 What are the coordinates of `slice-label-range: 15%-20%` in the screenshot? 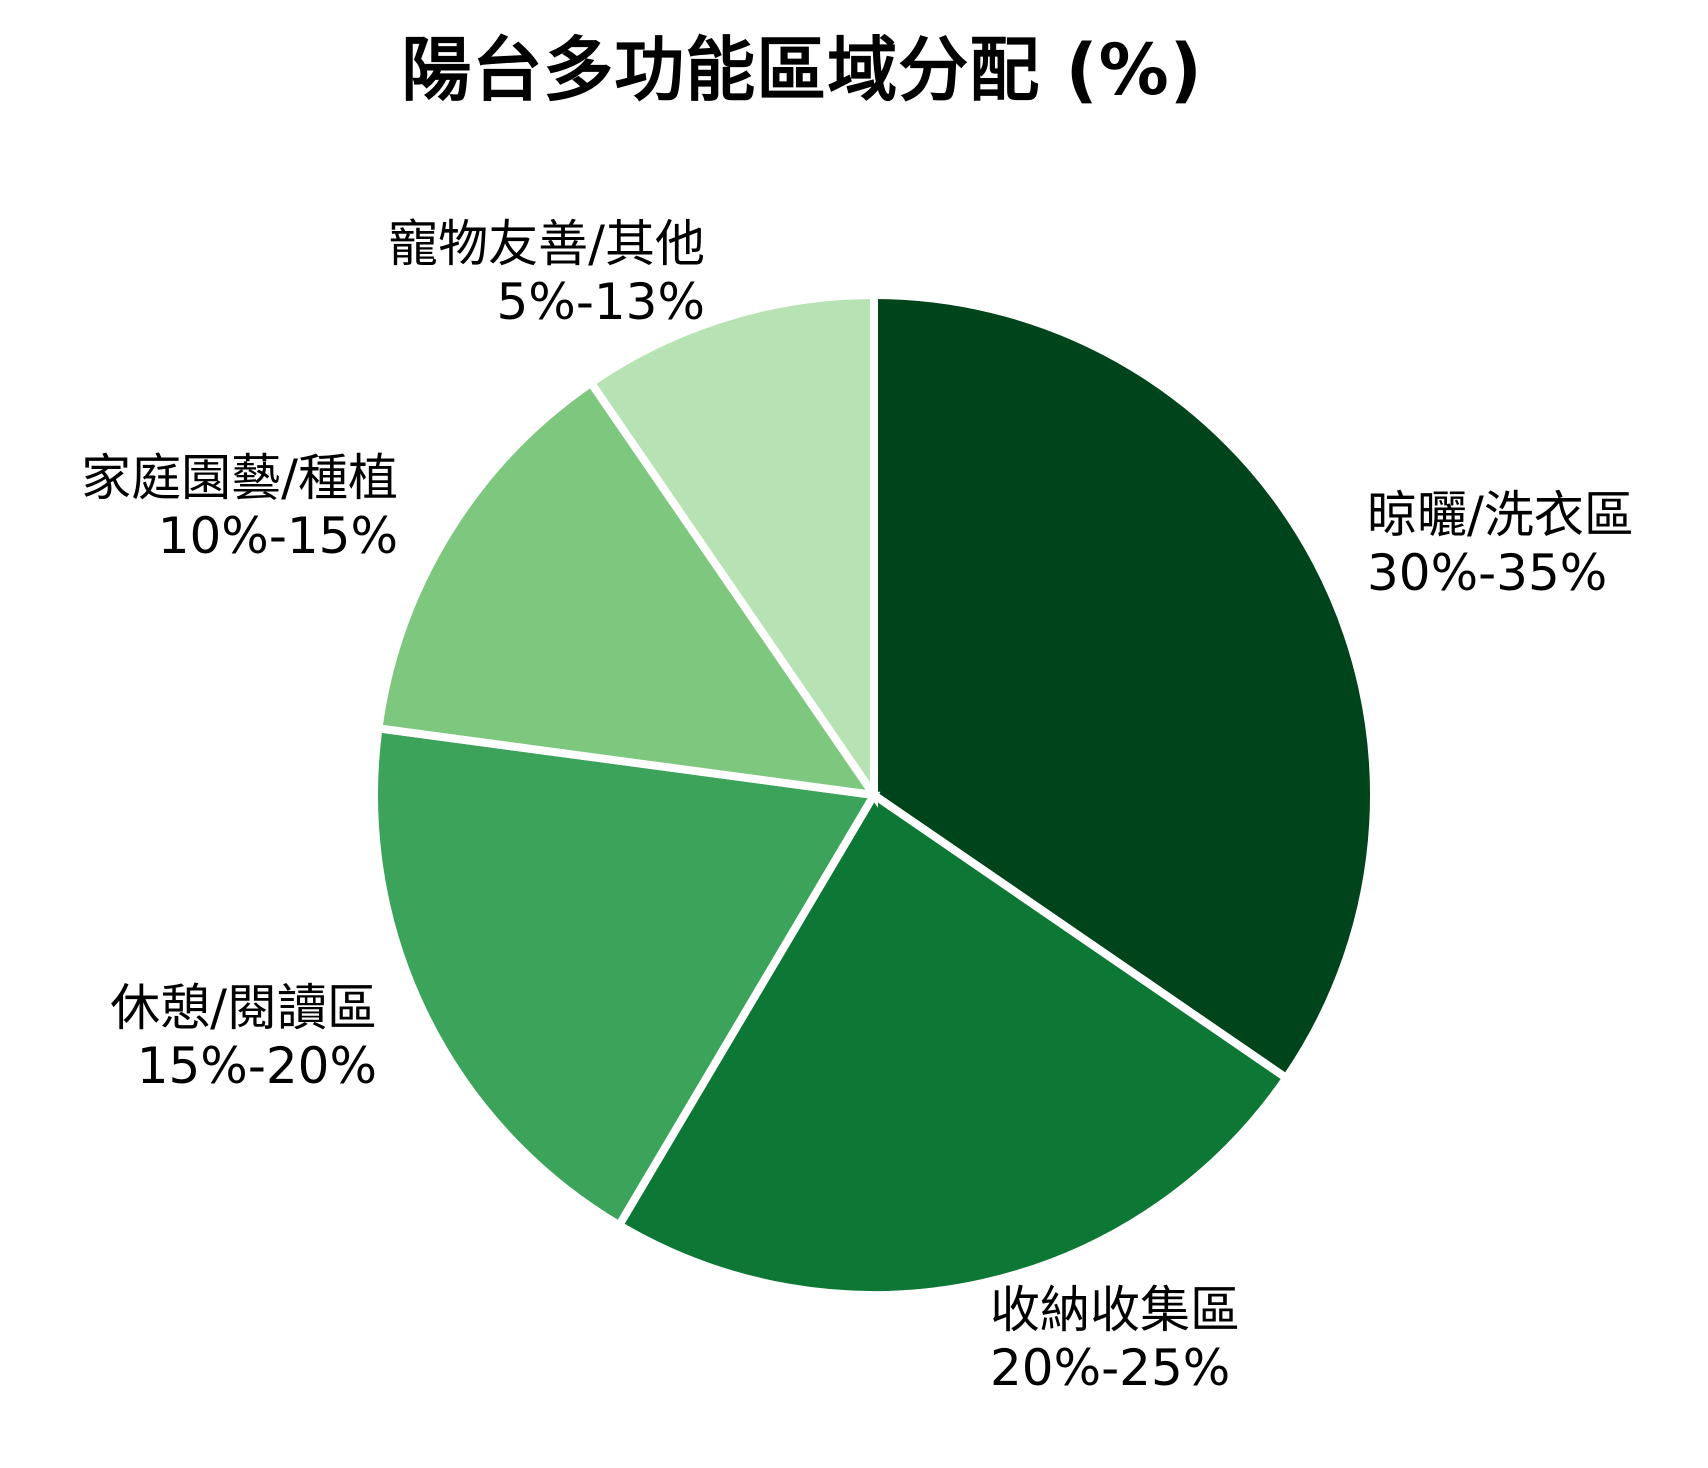 It's located at (256, 1066).